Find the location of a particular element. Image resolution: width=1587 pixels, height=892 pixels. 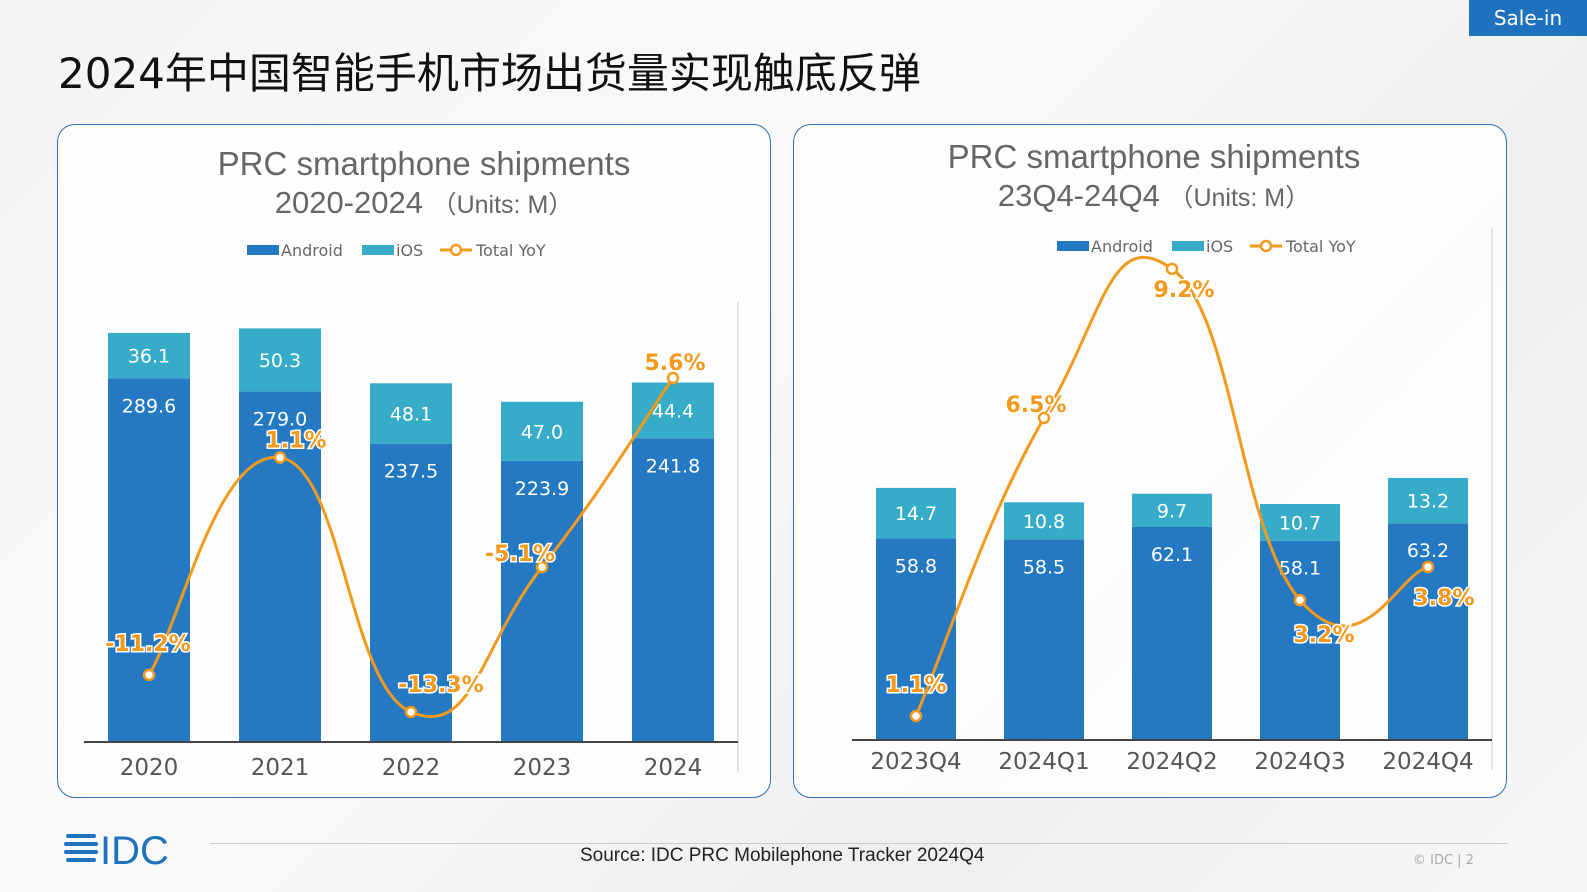

yoy-label-2024Q1: 6.5% is located at coordinates (1035, 405).